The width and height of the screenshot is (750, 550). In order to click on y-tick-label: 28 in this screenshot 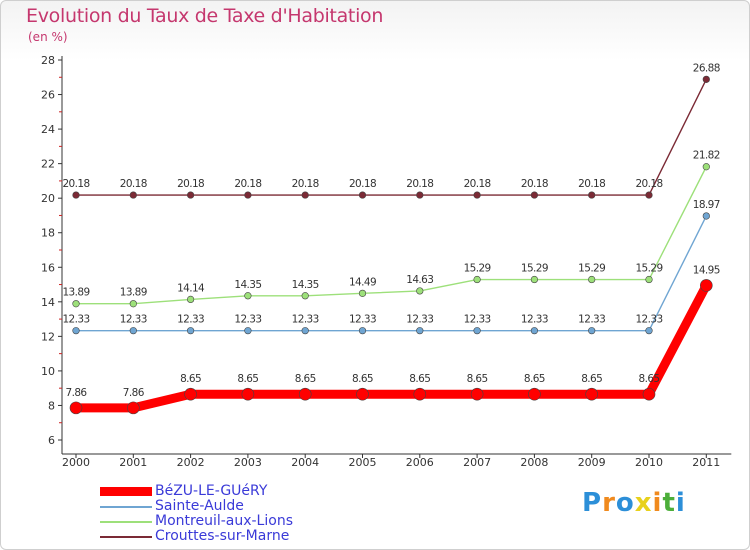, I will do `click(48, 60)`.